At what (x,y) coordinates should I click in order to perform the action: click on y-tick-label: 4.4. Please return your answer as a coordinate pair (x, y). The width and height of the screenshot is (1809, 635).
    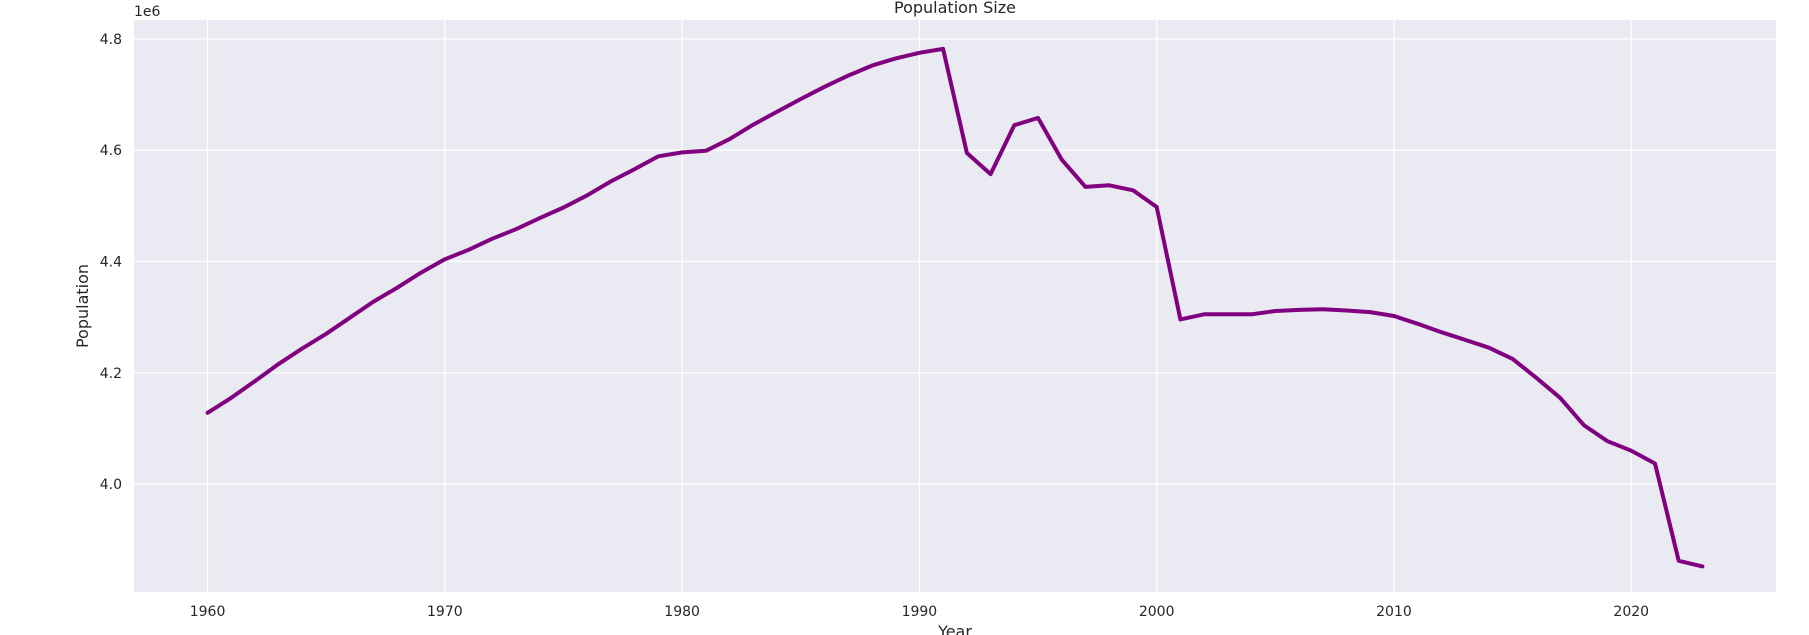
    Looking at the image, I should click on (111, 262).